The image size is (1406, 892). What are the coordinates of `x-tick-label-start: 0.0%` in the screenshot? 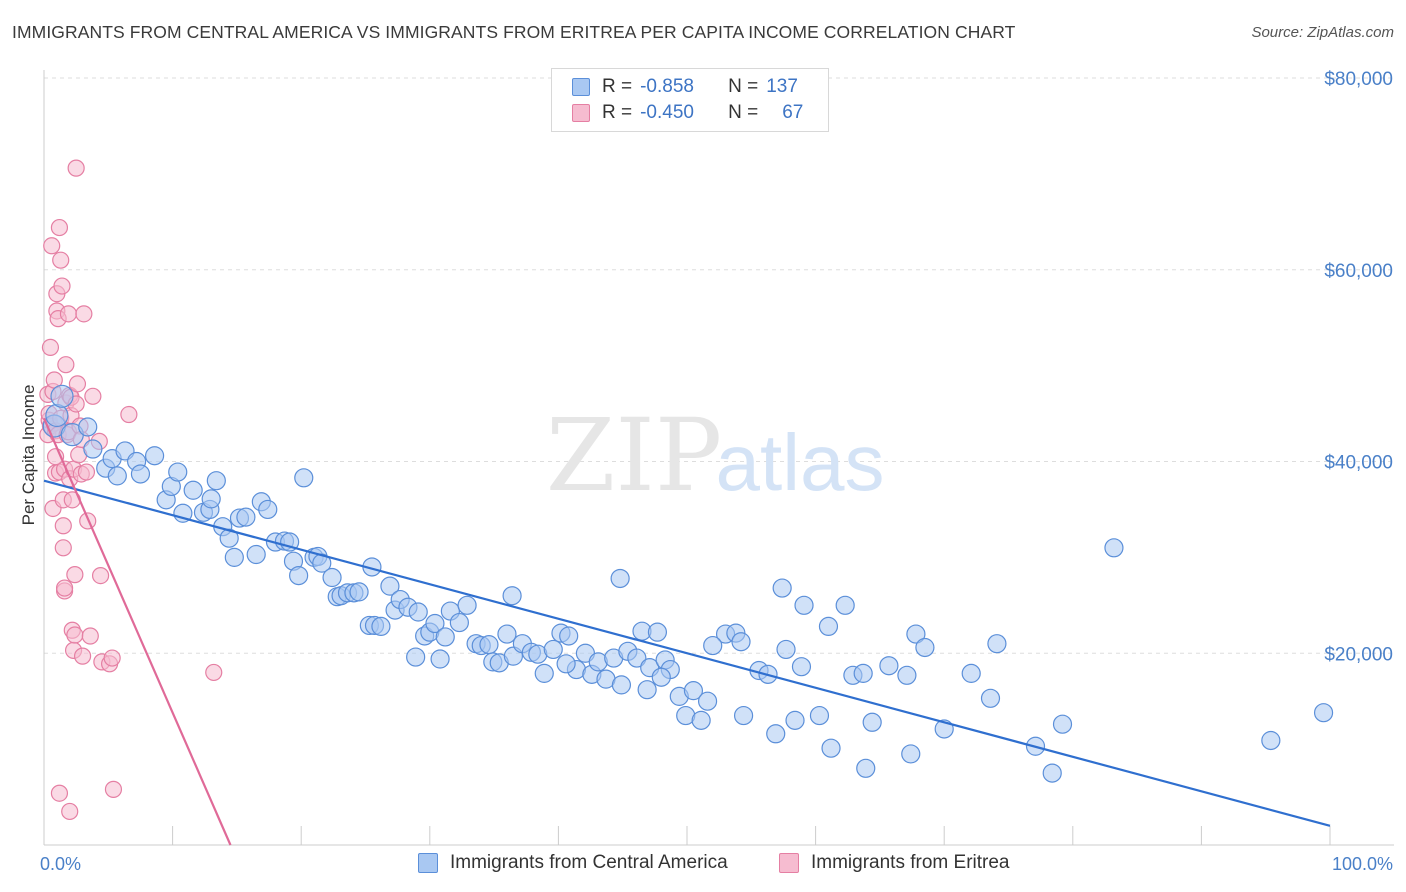 It's located at (60, 864).